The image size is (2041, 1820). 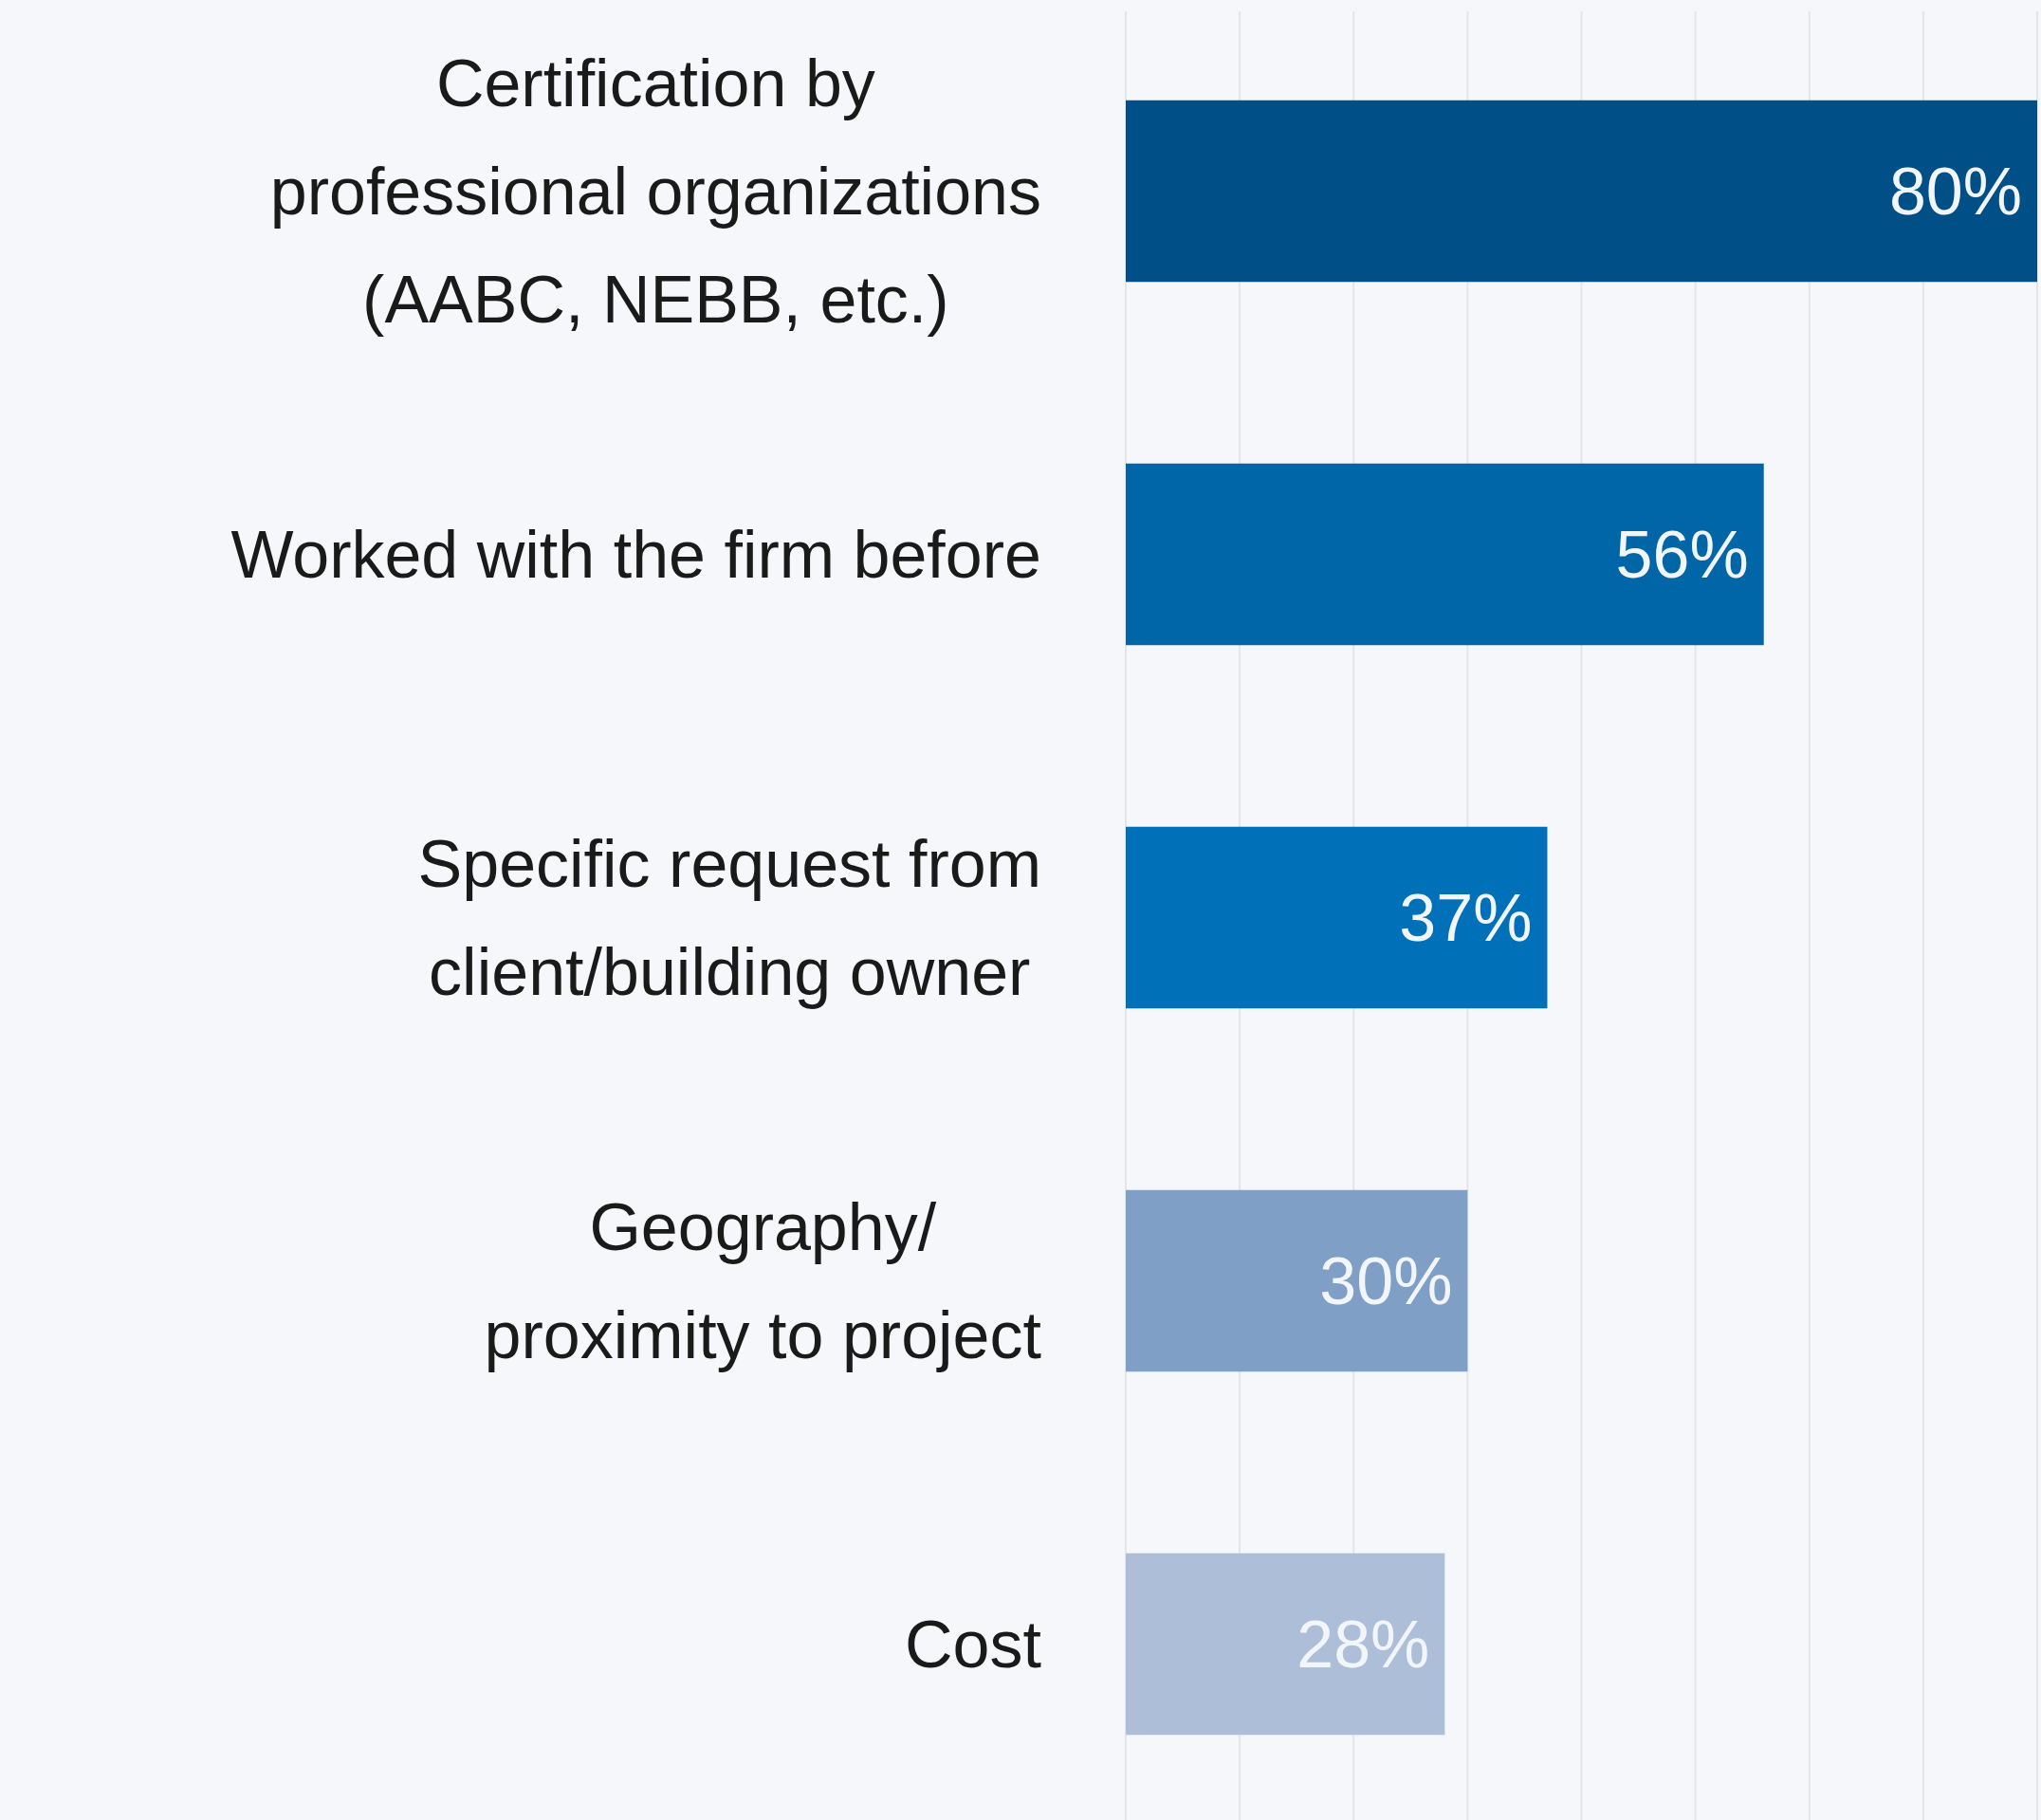 I want to click on data-label: 28%, so click(x=1363, y=1645).